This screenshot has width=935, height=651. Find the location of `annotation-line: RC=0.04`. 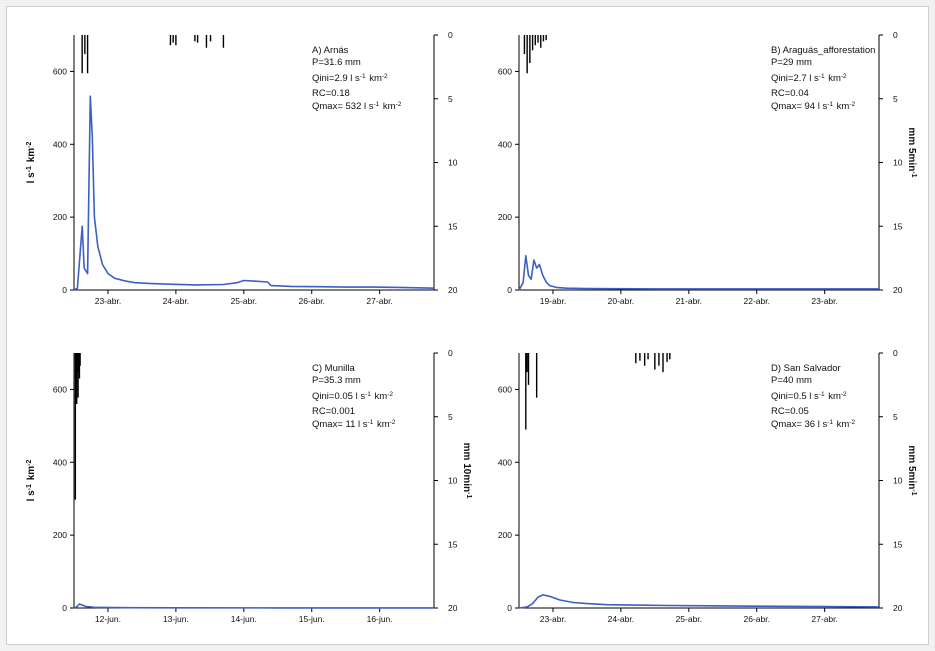

annotation-line: RC=0.04 is located at coordinates (790, 93).